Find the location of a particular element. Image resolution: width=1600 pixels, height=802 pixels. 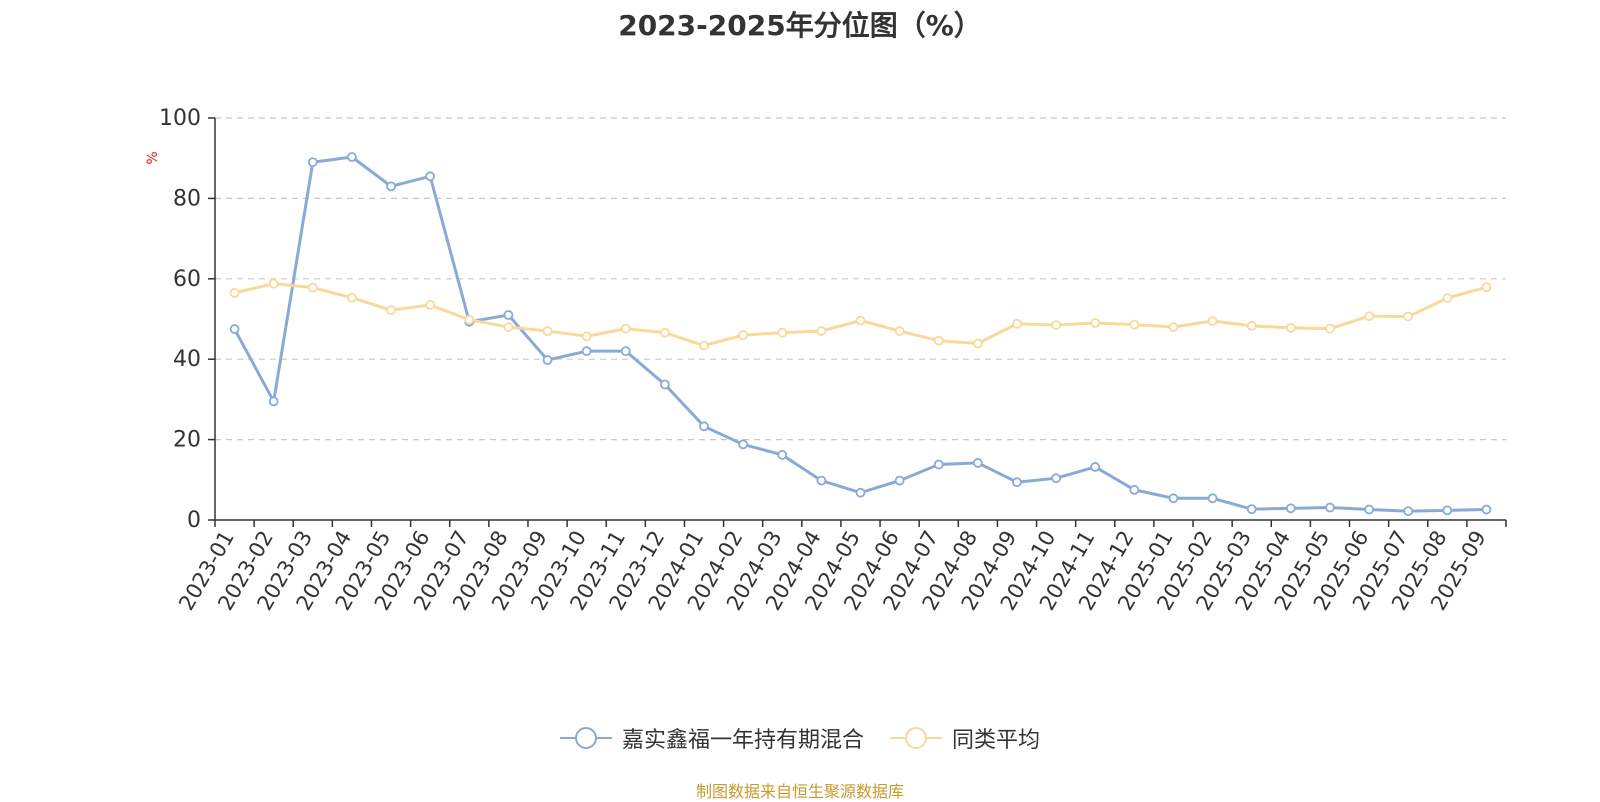

legend-item-series-2: 同类平均 is located at coordinates (965, 738).